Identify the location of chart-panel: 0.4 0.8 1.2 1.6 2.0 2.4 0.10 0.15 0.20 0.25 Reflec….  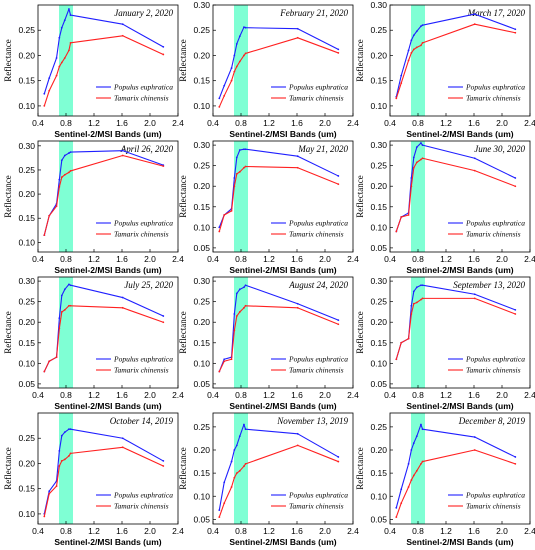
(93, 71).